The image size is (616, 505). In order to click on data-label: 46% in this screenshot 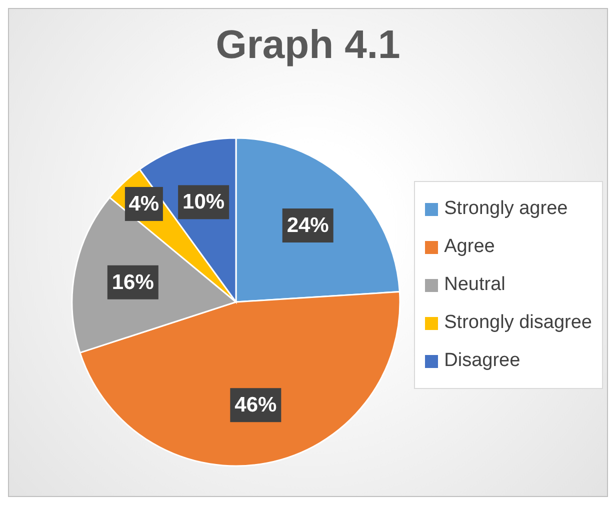, I will do `click(256, 405)`.